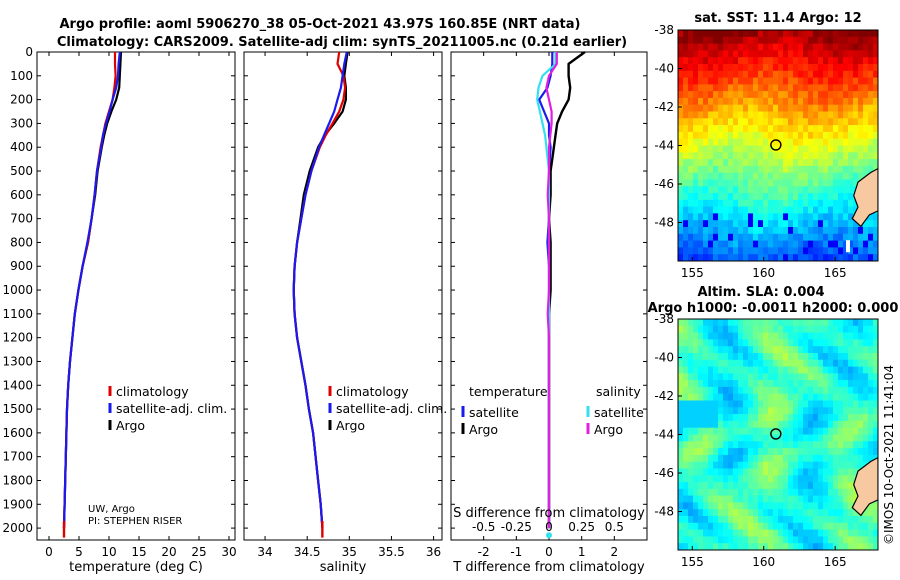  I want to click on y-tick-label: 500, so click(21, 171).